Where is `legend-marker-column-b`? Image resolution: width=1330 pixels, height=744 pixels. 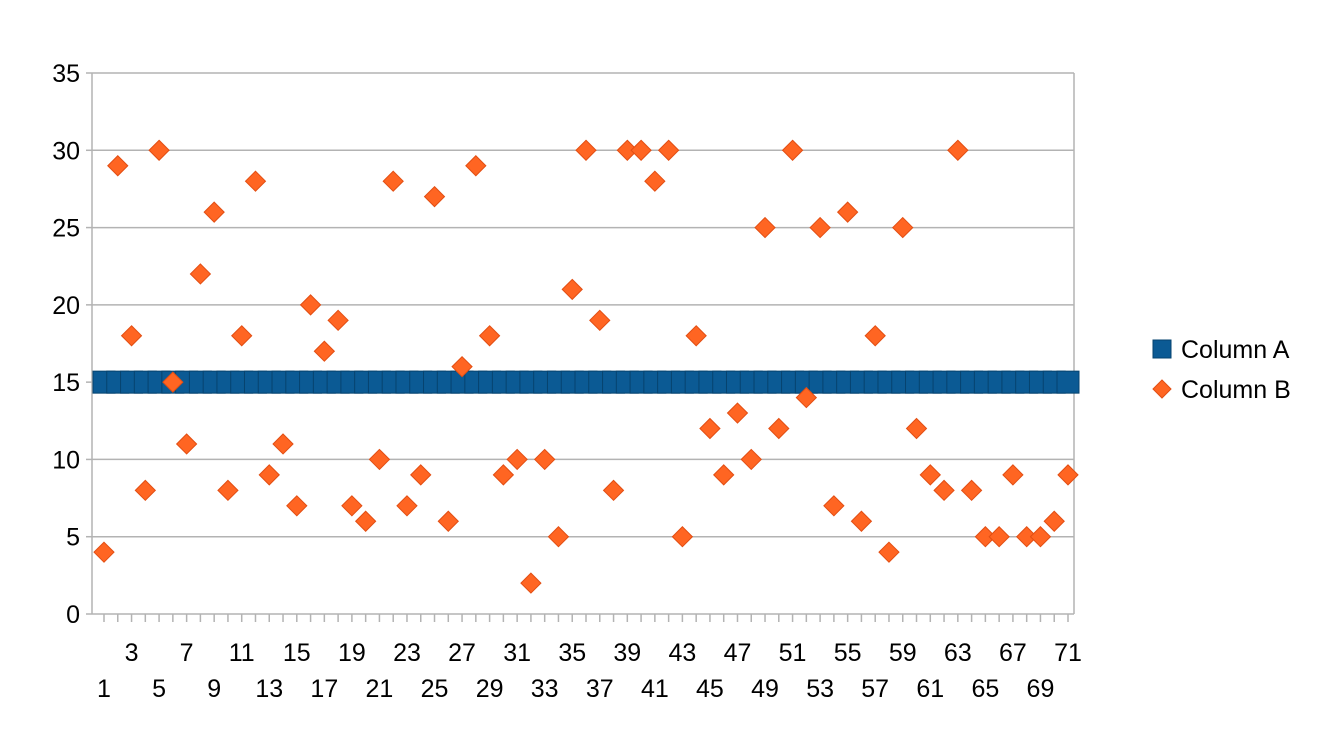 legend-marker-column-b is located at coordinates (1162, 389).